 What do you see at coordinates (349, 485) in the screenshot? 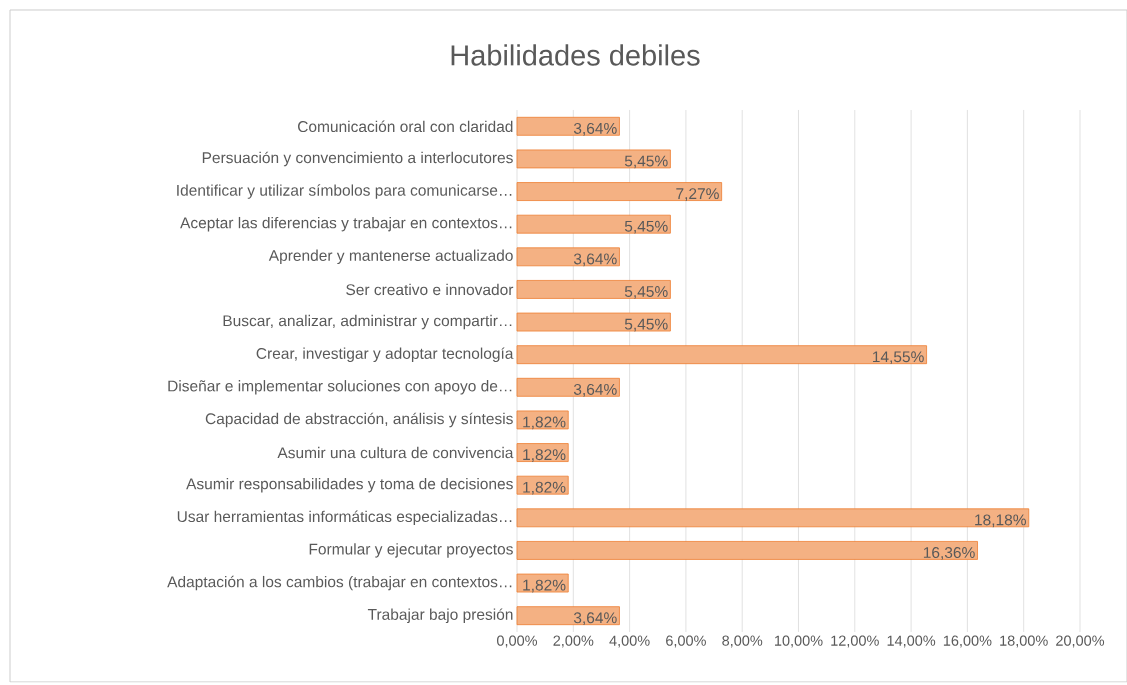
I see `y-tick-label: Asumir responsabilidades y toma de decisiones` at bounding box center [349, 485].